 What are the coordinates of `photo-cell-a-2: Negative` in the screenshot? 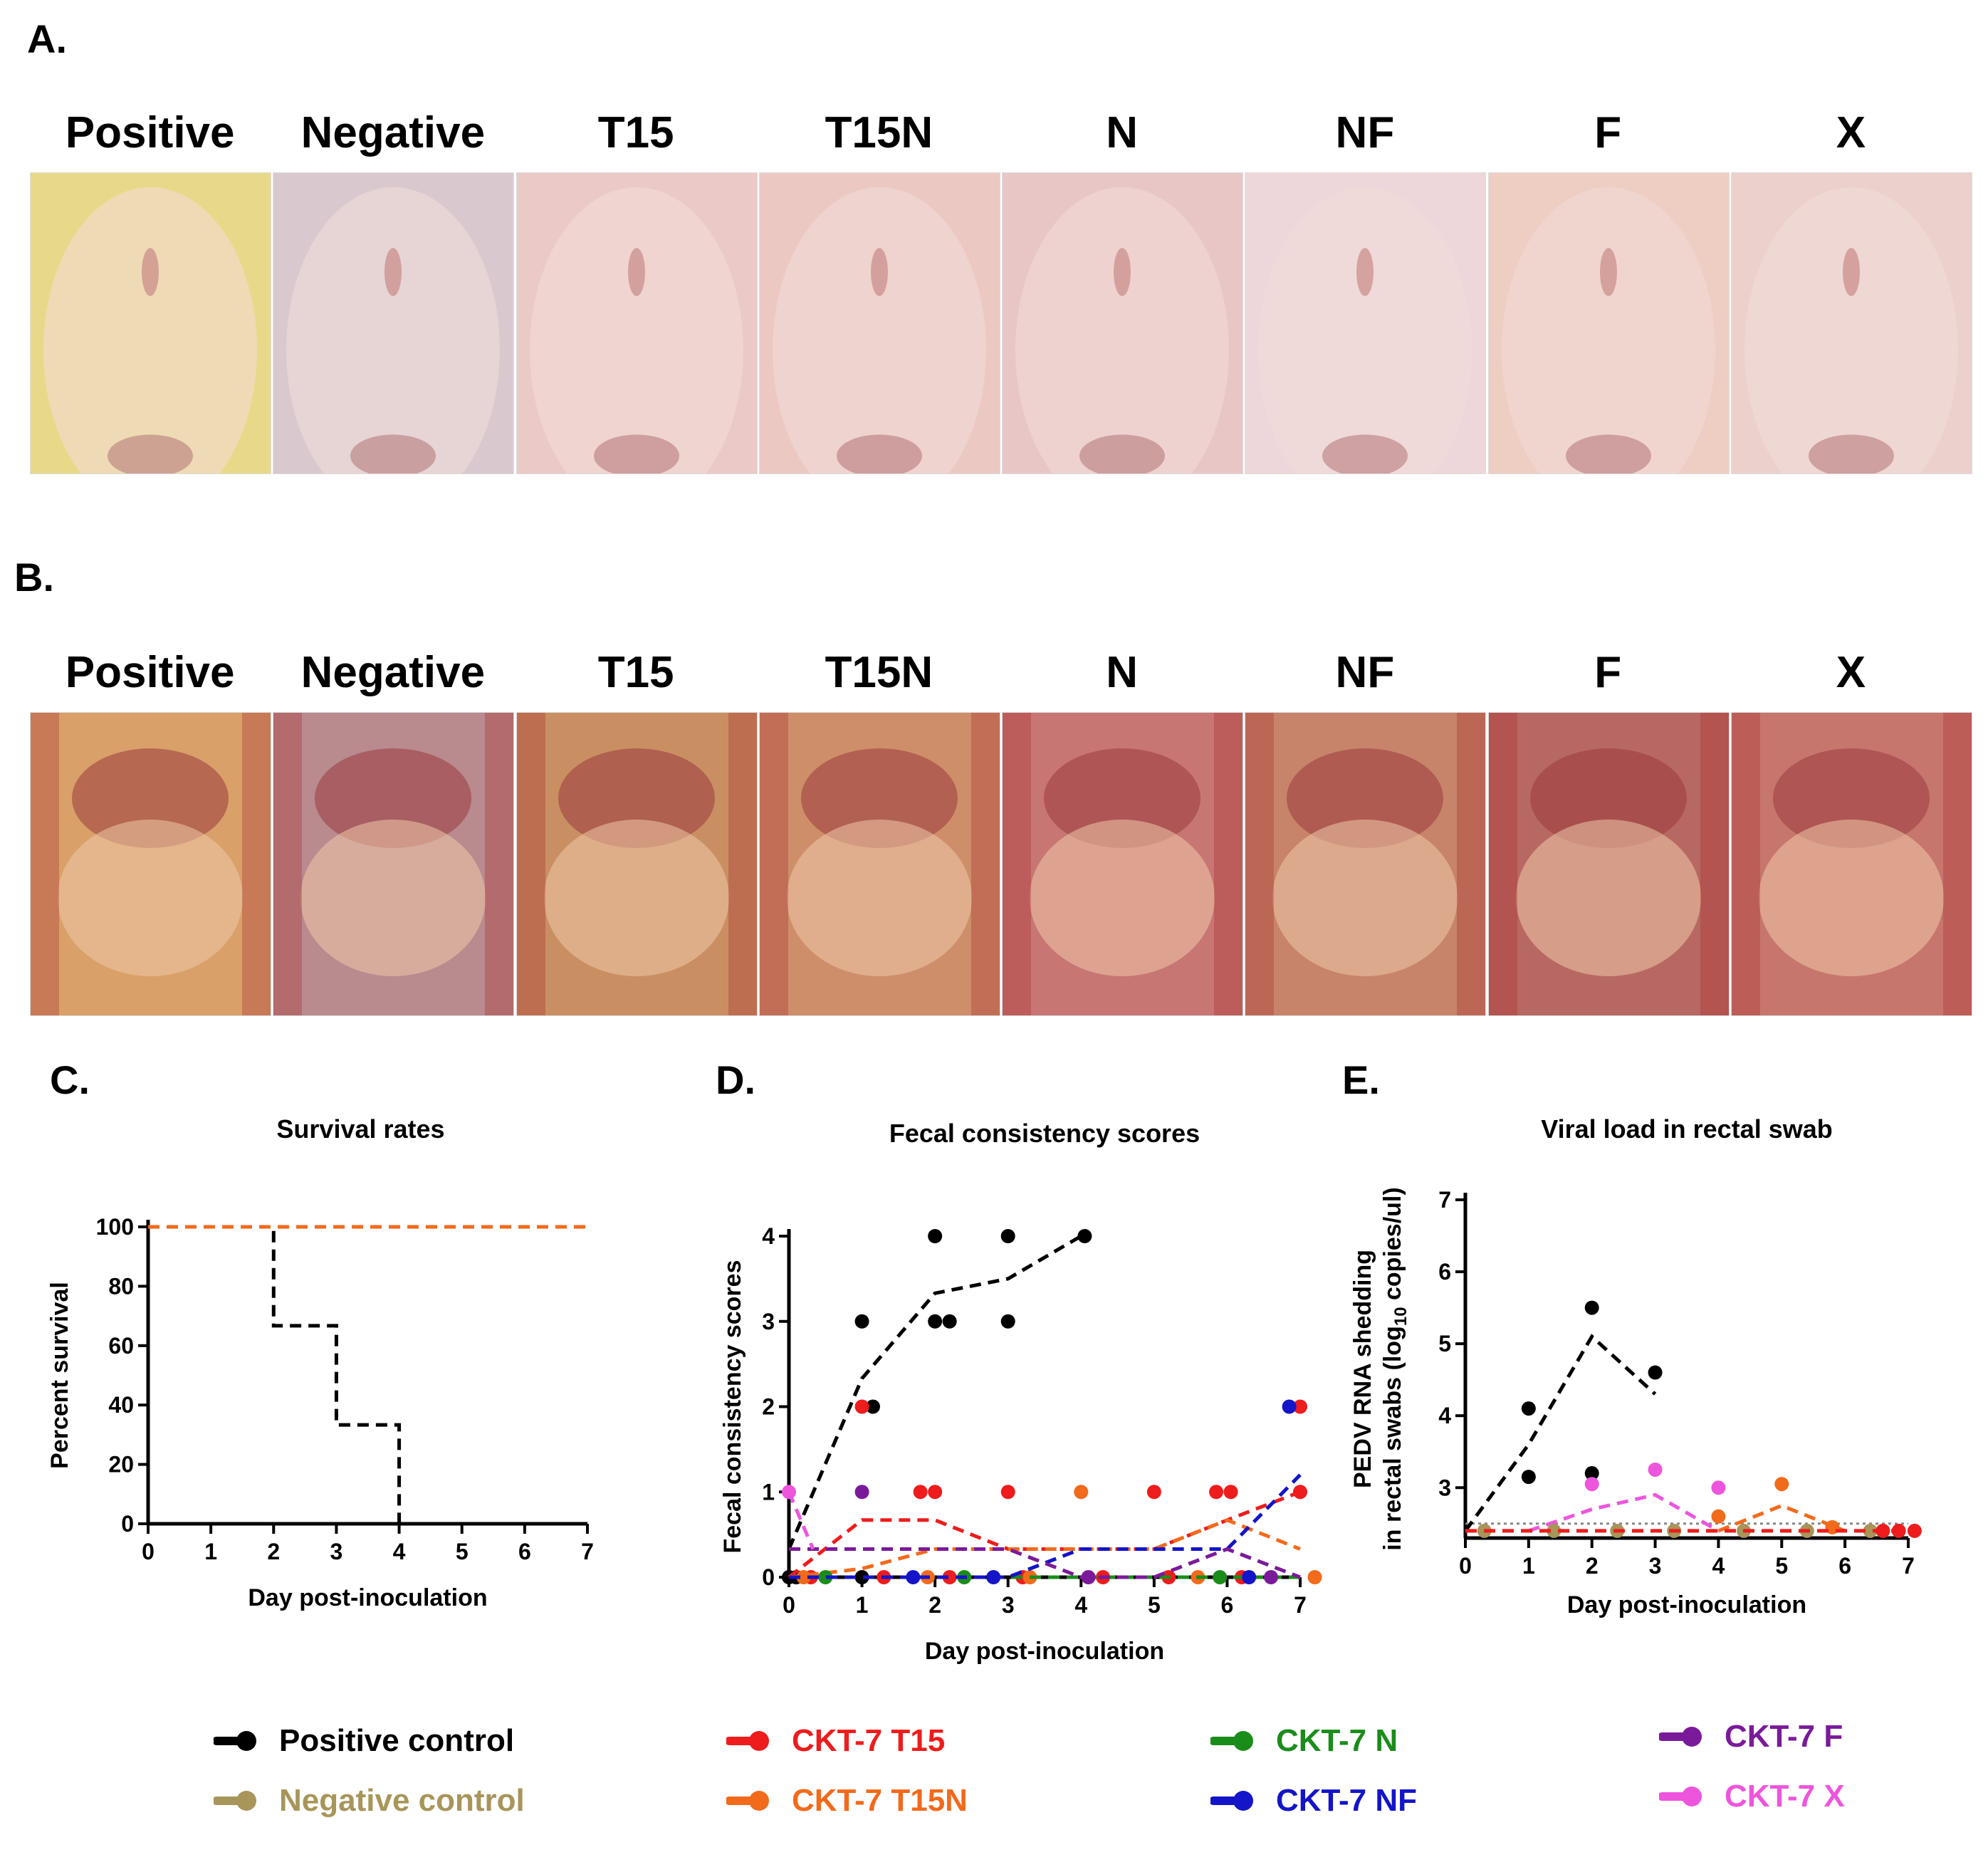 It's located at (393, 293).